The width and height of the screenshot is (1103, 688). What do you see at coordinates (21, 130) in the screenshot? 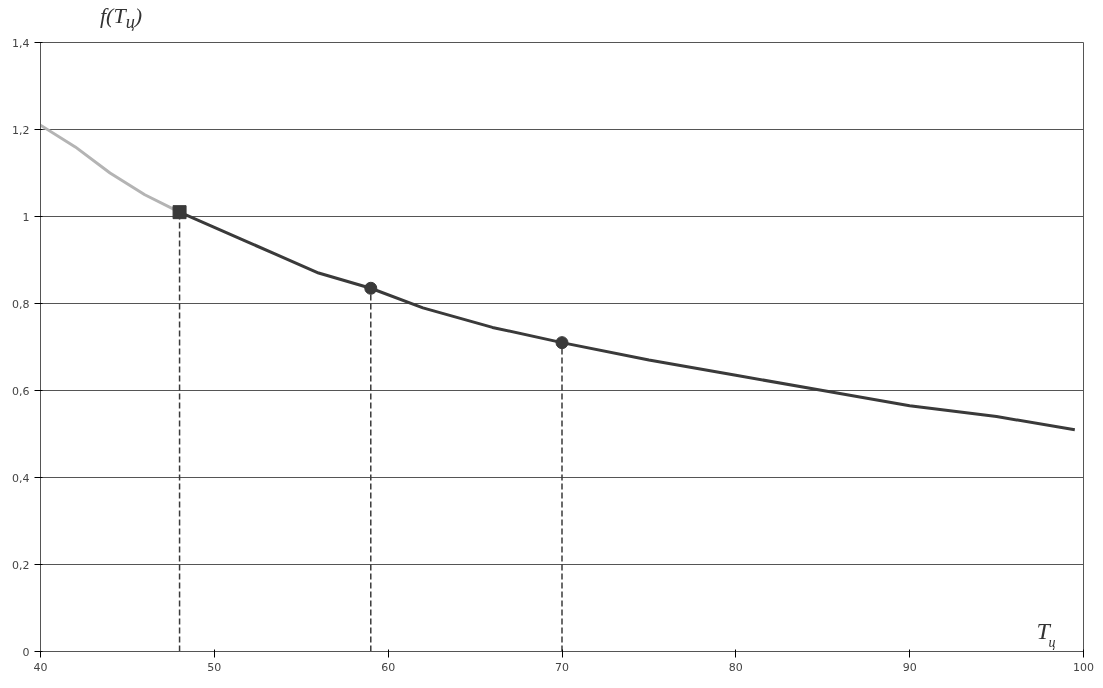
I see `y-tick-label: 1,2` at bounding box center [21, 130].